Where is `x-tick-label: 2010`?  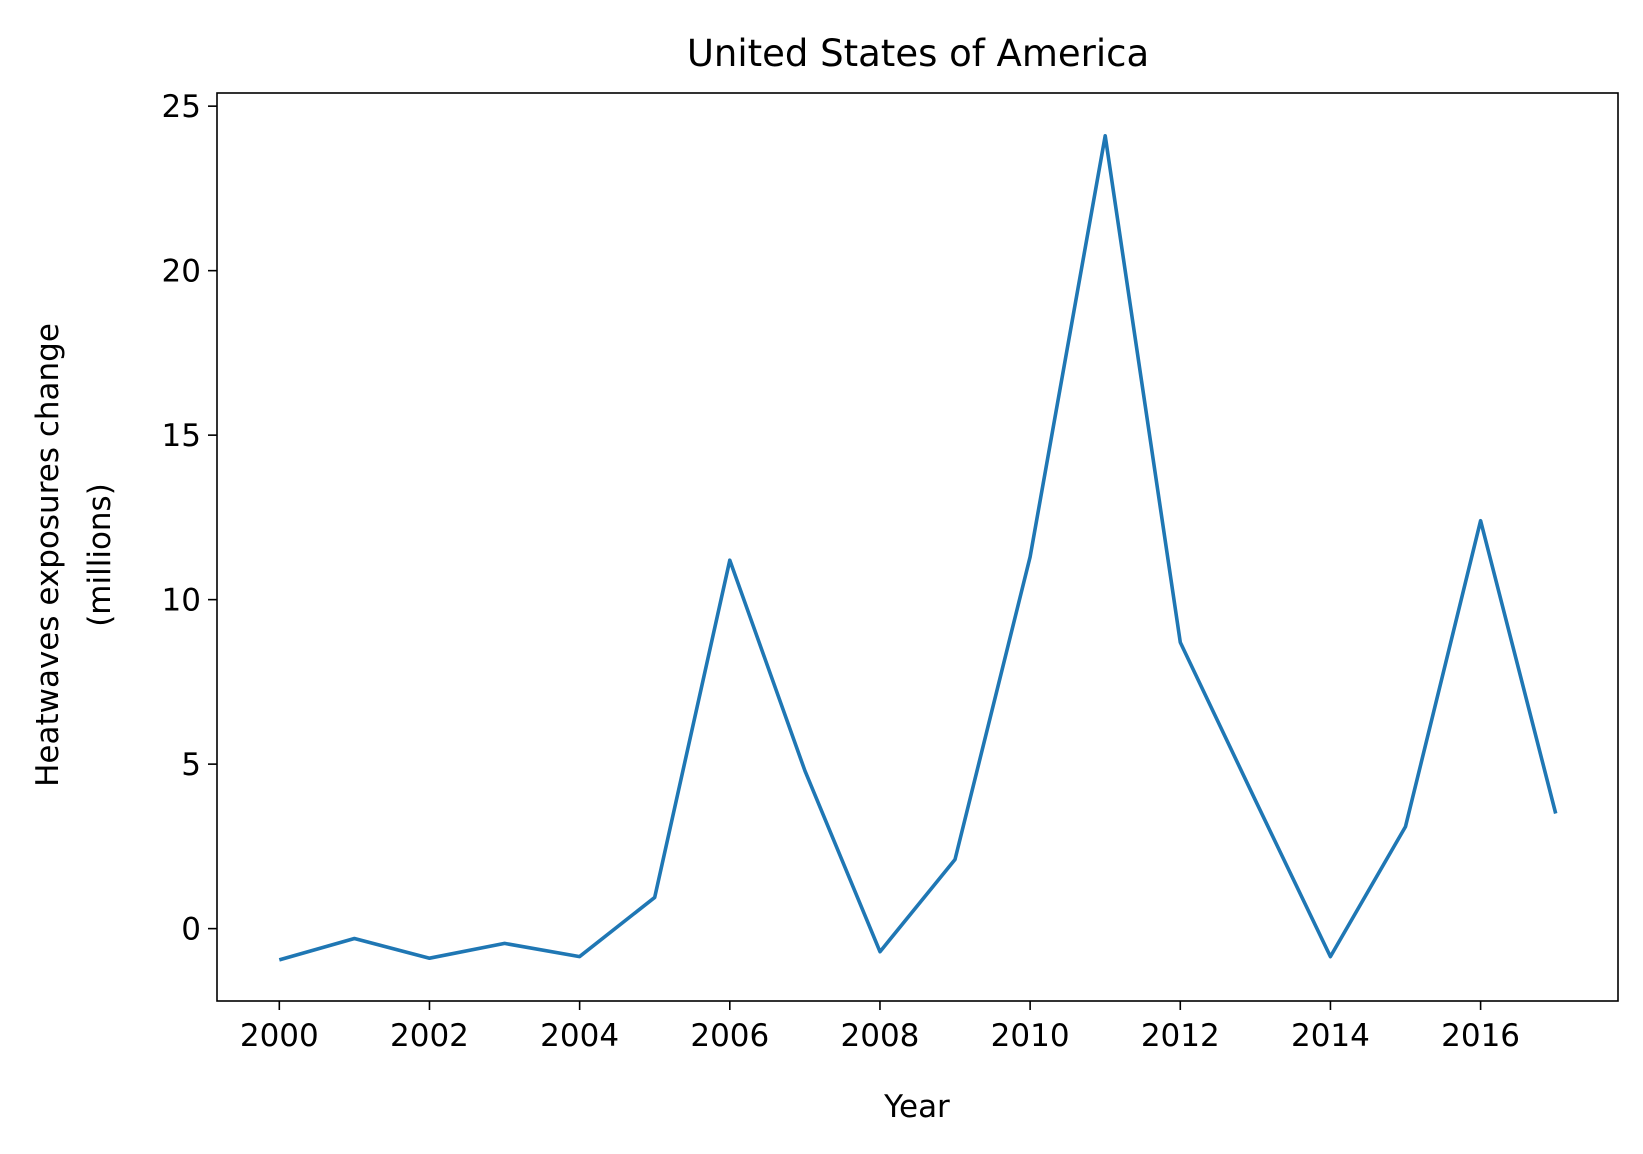 x-tick-label: 2010 is located at coordinates (1030, 1036).